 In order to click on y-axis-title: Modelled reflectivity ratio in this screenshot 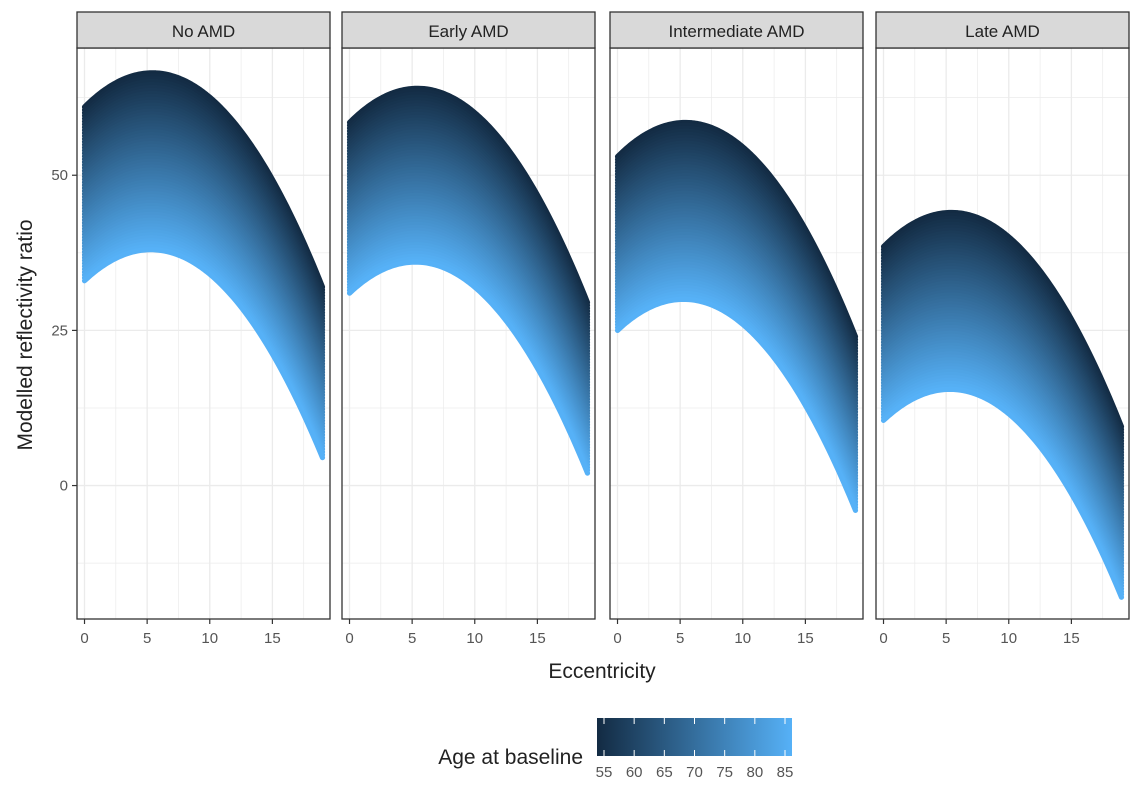, I will do `click(25, 334)`.